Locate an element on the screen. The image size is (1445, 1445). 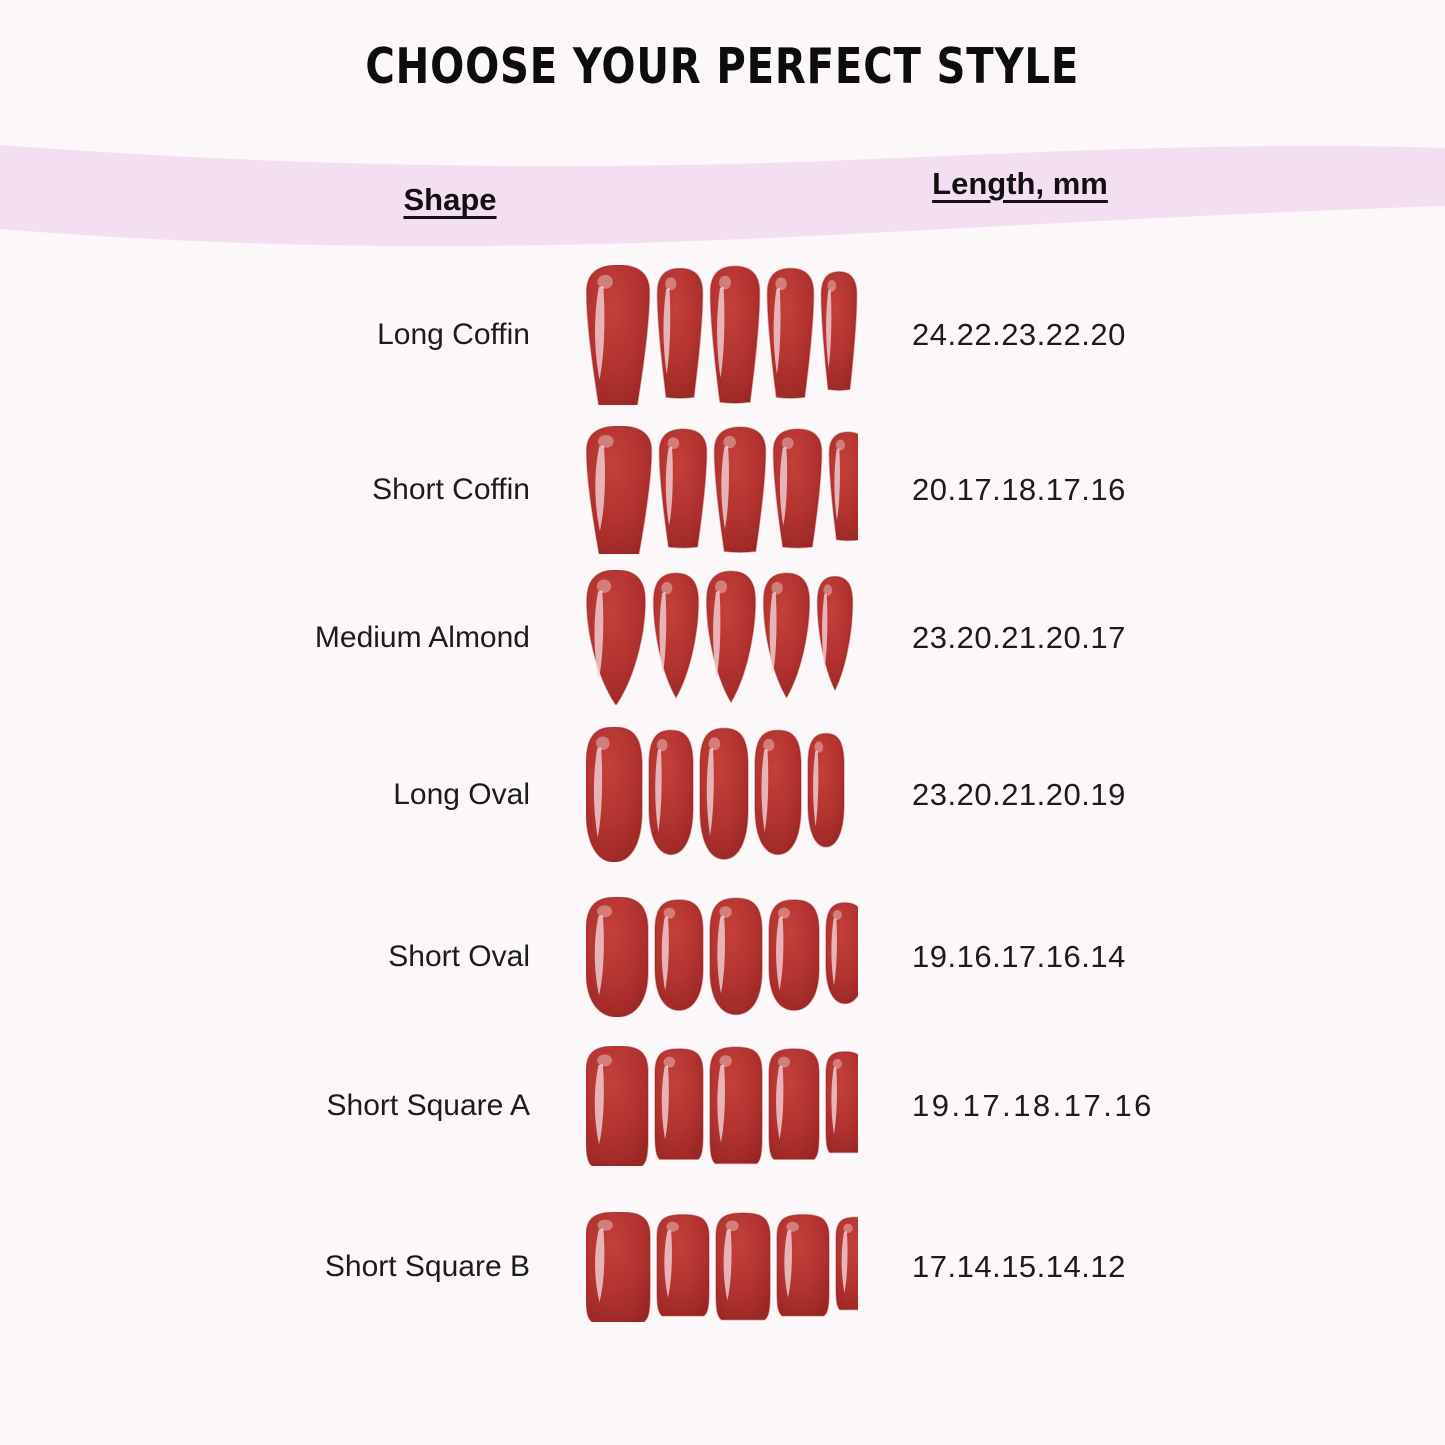
style-row-short-square-a: Short Square A 19.17.18.17.16 is located at coordinates (722, 1106).